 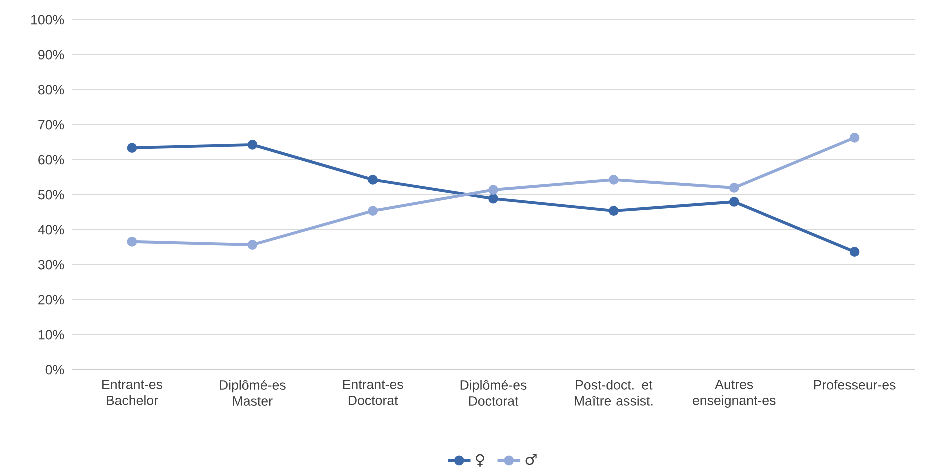 What do you see at coordinates (51, 230) in the screenshot?
I see `y-tick-label: 40%` at bounding box center [51, 230].